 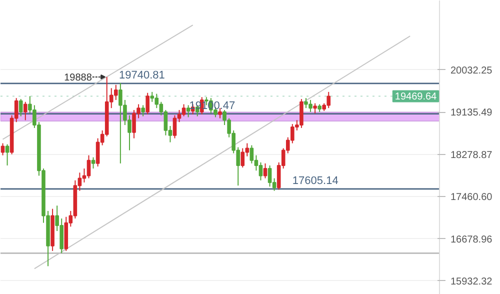 What do you see at coordinates (315, 180) in the screenshot?
I see `ref-line-label: 17605.14` at bounding box center [315, 180].